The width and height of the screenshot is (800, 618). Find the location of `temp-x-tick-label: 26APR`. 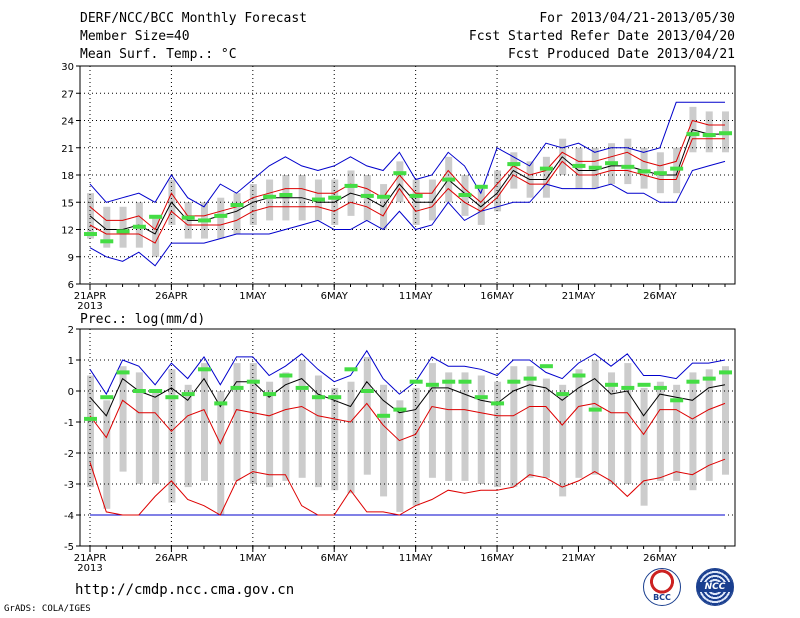

temp-x-tick-label: 26APR is located at coordinates (171, 296).